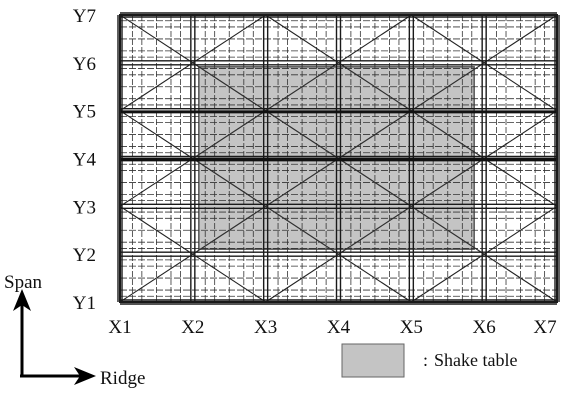 The width and height of the screenshot is (567, 398). I want to click on direction-indicator: Span Ridge, so click(74, 330).